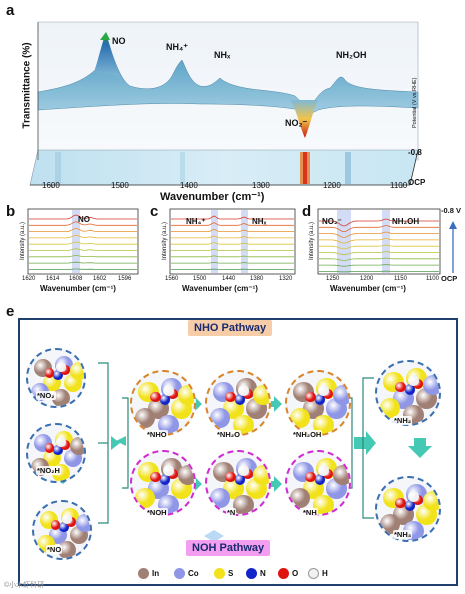 The height and width of the screenshot is (594, 465). Describe the element at coordinates (351, 55) in the screenshot. I see `peak-label-nh2oh: NH₂OH` at that location.